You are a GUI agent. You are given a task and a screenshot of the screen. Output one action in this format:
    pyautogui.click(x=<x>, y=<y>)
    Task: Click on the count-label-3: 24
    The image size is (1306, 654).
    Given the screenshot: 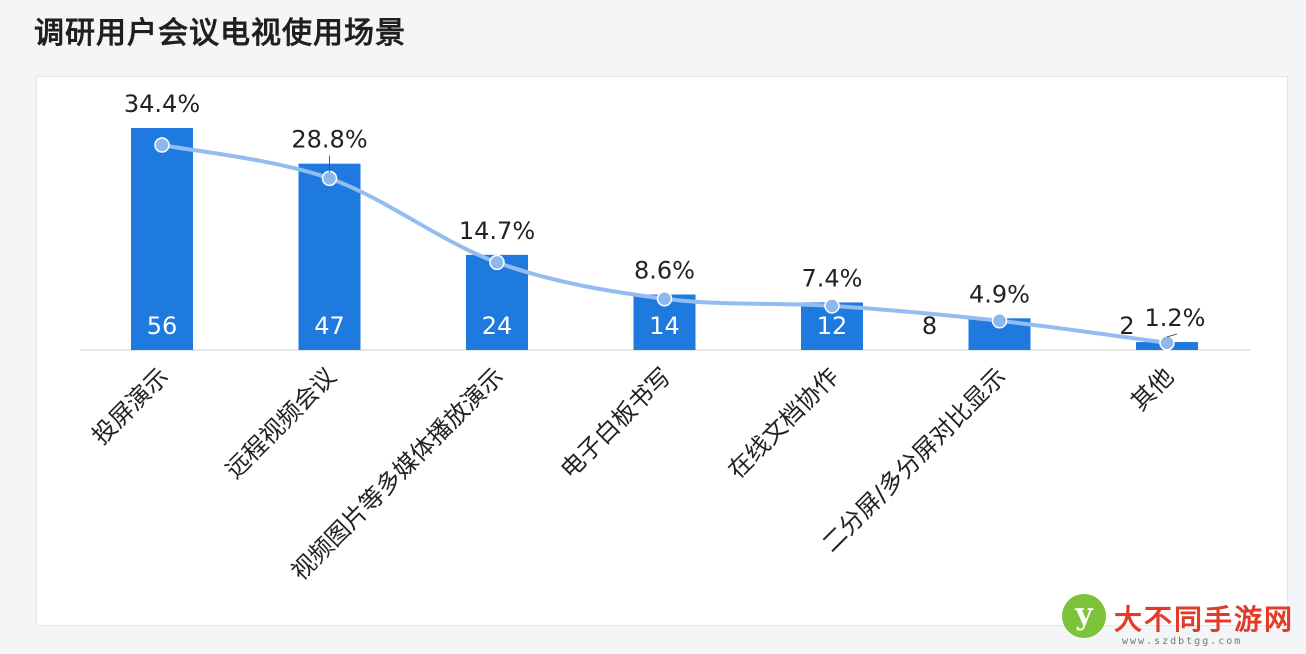 What is the action you would take?
    pyautogui.click(x=497, y=326)
    